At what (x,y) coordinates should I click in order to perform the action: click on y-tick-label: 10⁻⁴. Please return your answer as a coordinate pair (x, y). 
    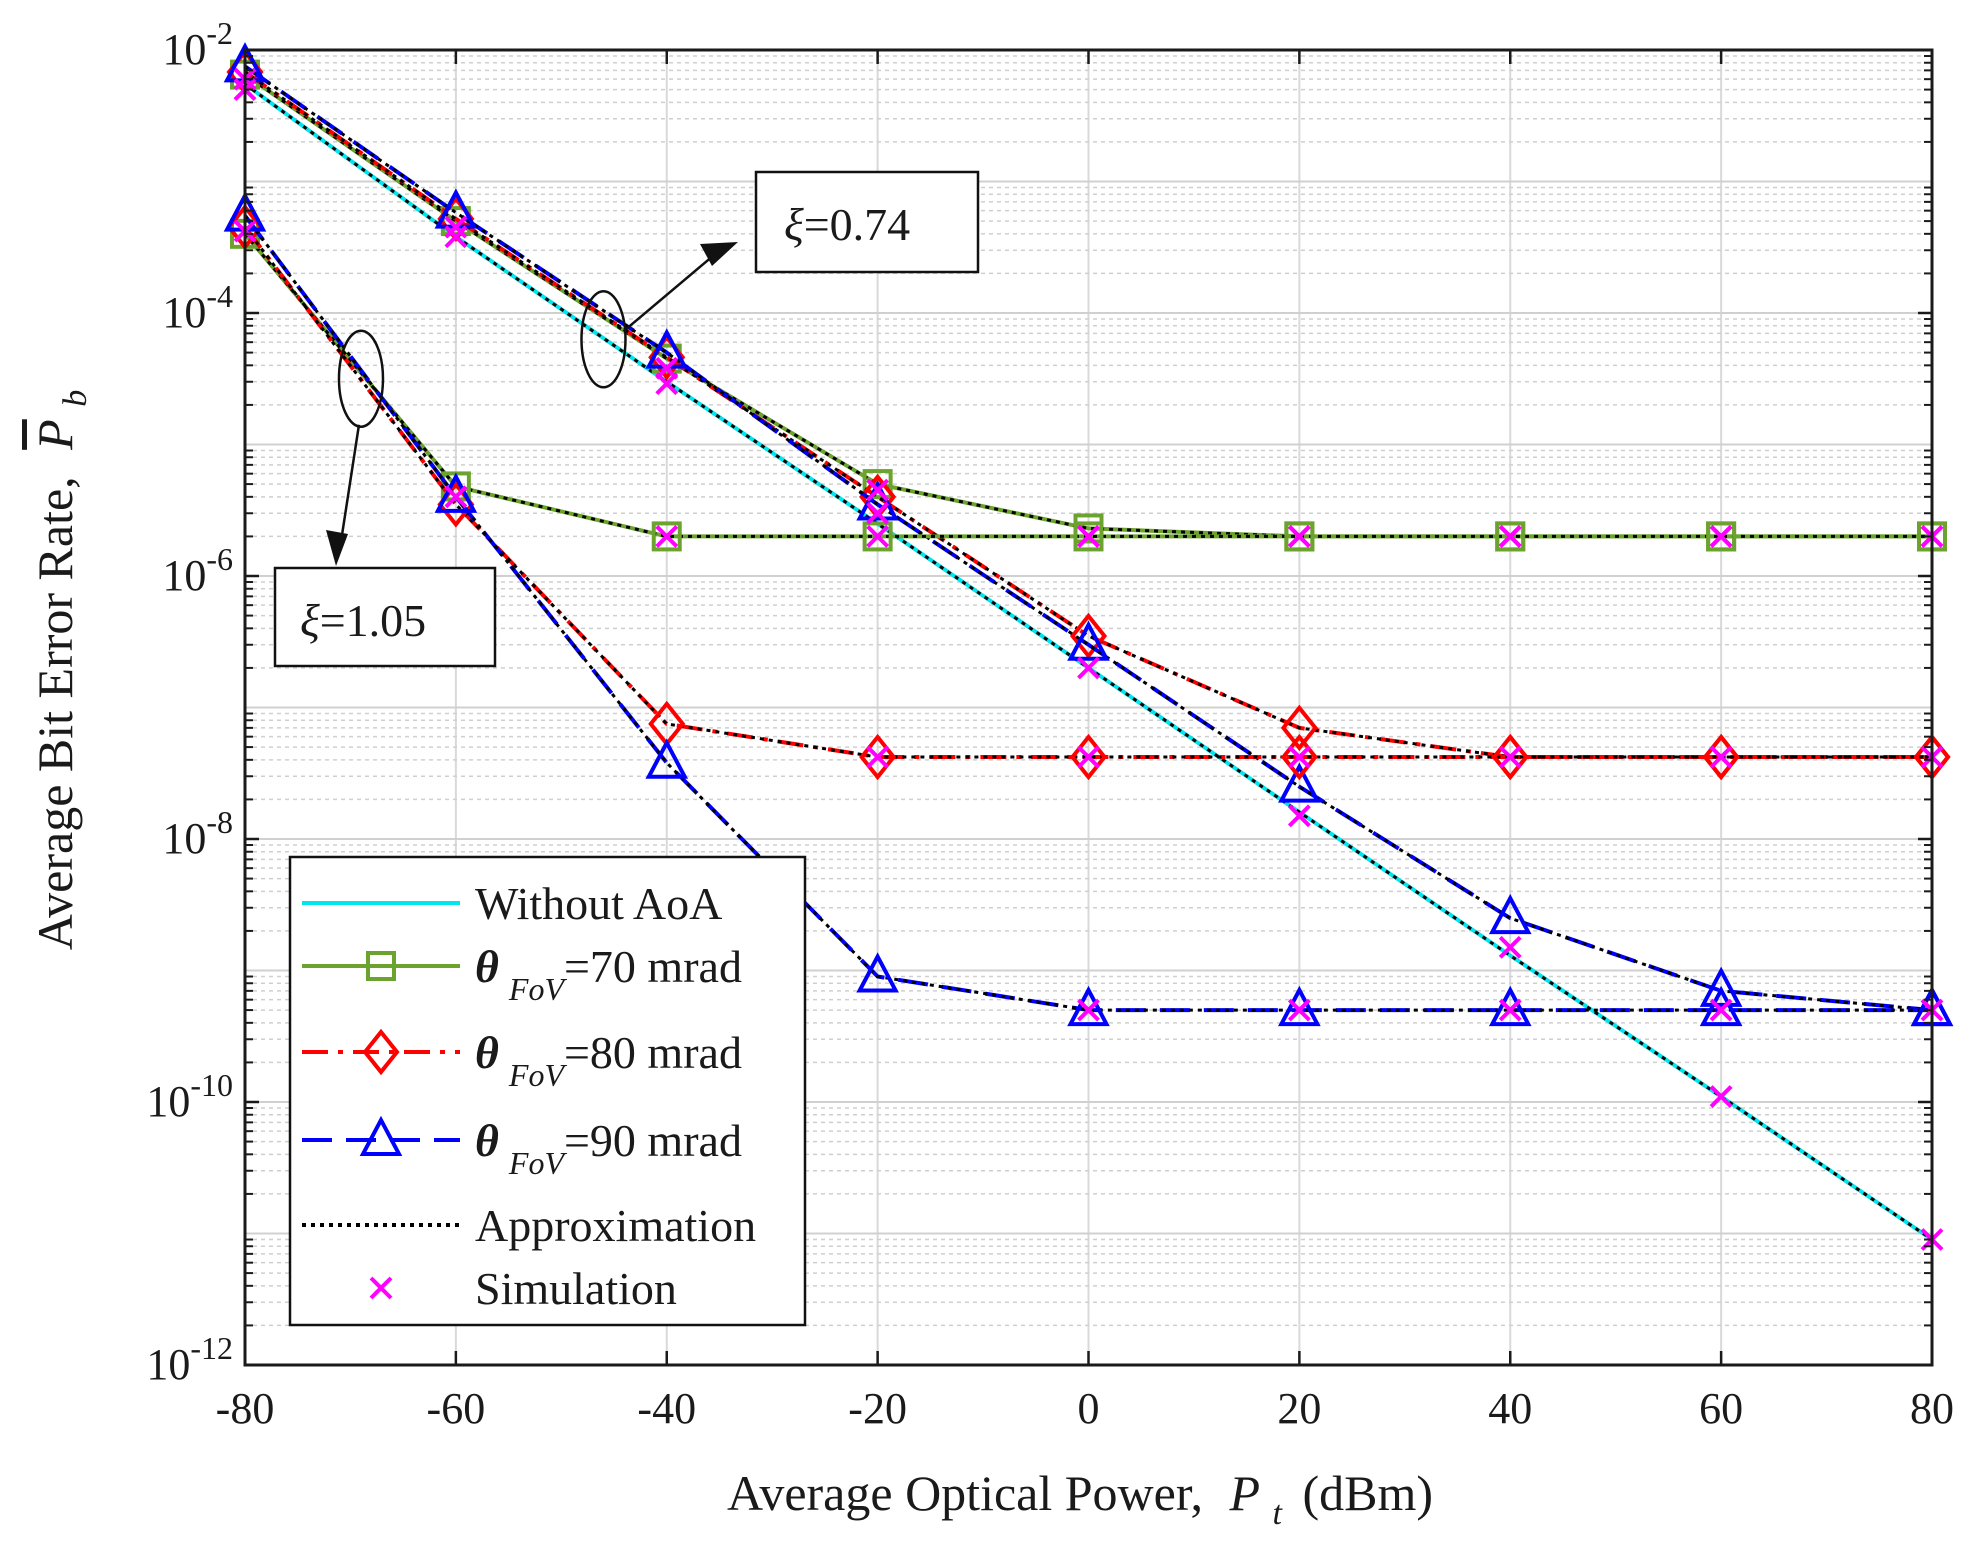
    Looking at the image, I should click on (197, 307).